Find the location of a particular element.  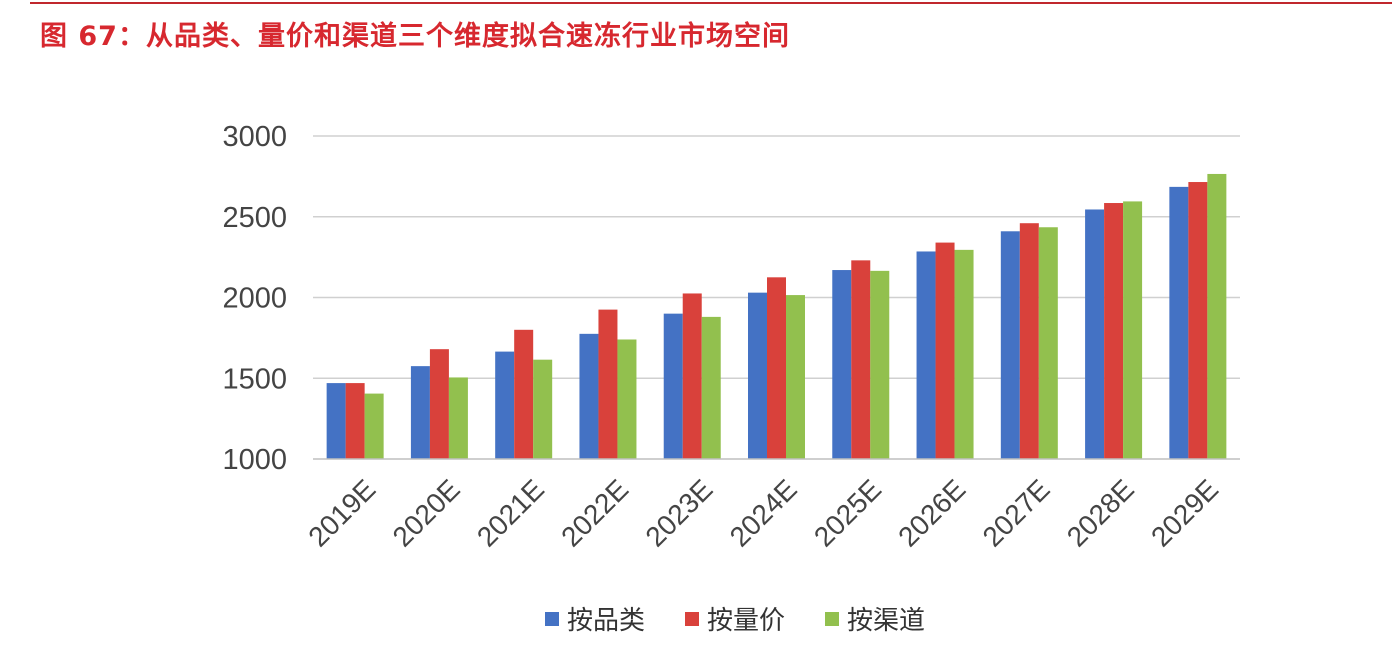

x-tick-label-2022E: 2022E is located at coordinates (594, 512).